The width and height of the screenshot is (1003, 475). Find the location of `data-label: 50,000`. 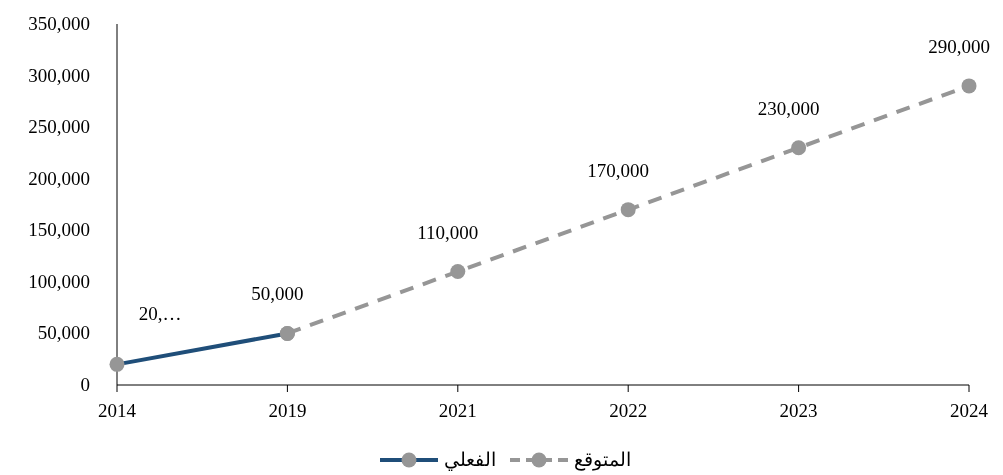

data-label: 50,000 is located at coordinates (277, 294).